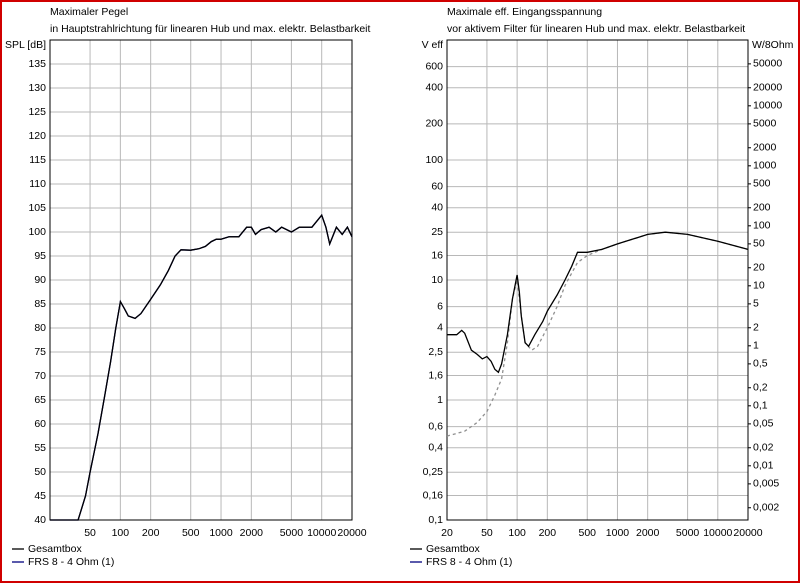 This screenshot has height=583, width=800. Describe the element at coordinates (762, 226) in the screenshot. I see `y2-tick-label: 100` at that location.